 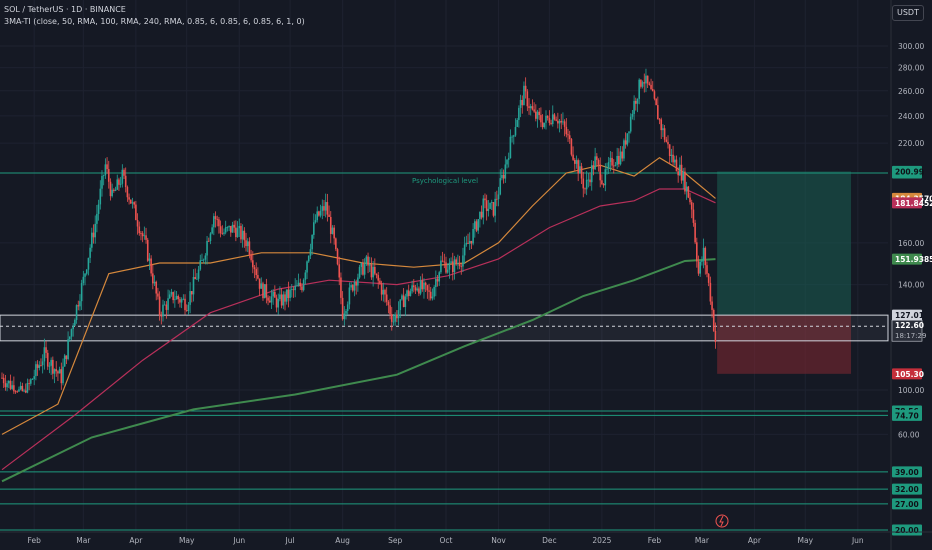 I want to click on zone-price-label-bg, so click(x=907, y=315).